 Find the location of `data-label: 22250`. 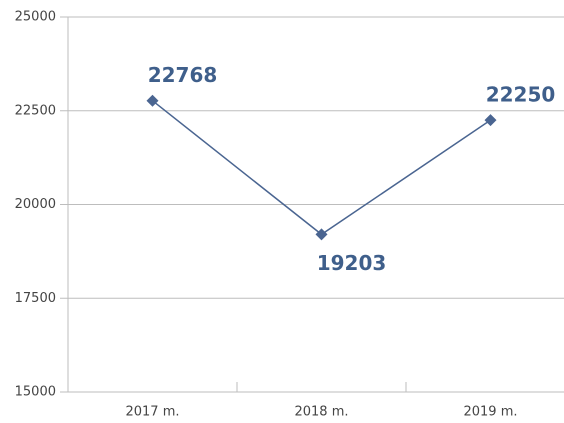

data-label: 22250 is located at coordinates (521, 95).